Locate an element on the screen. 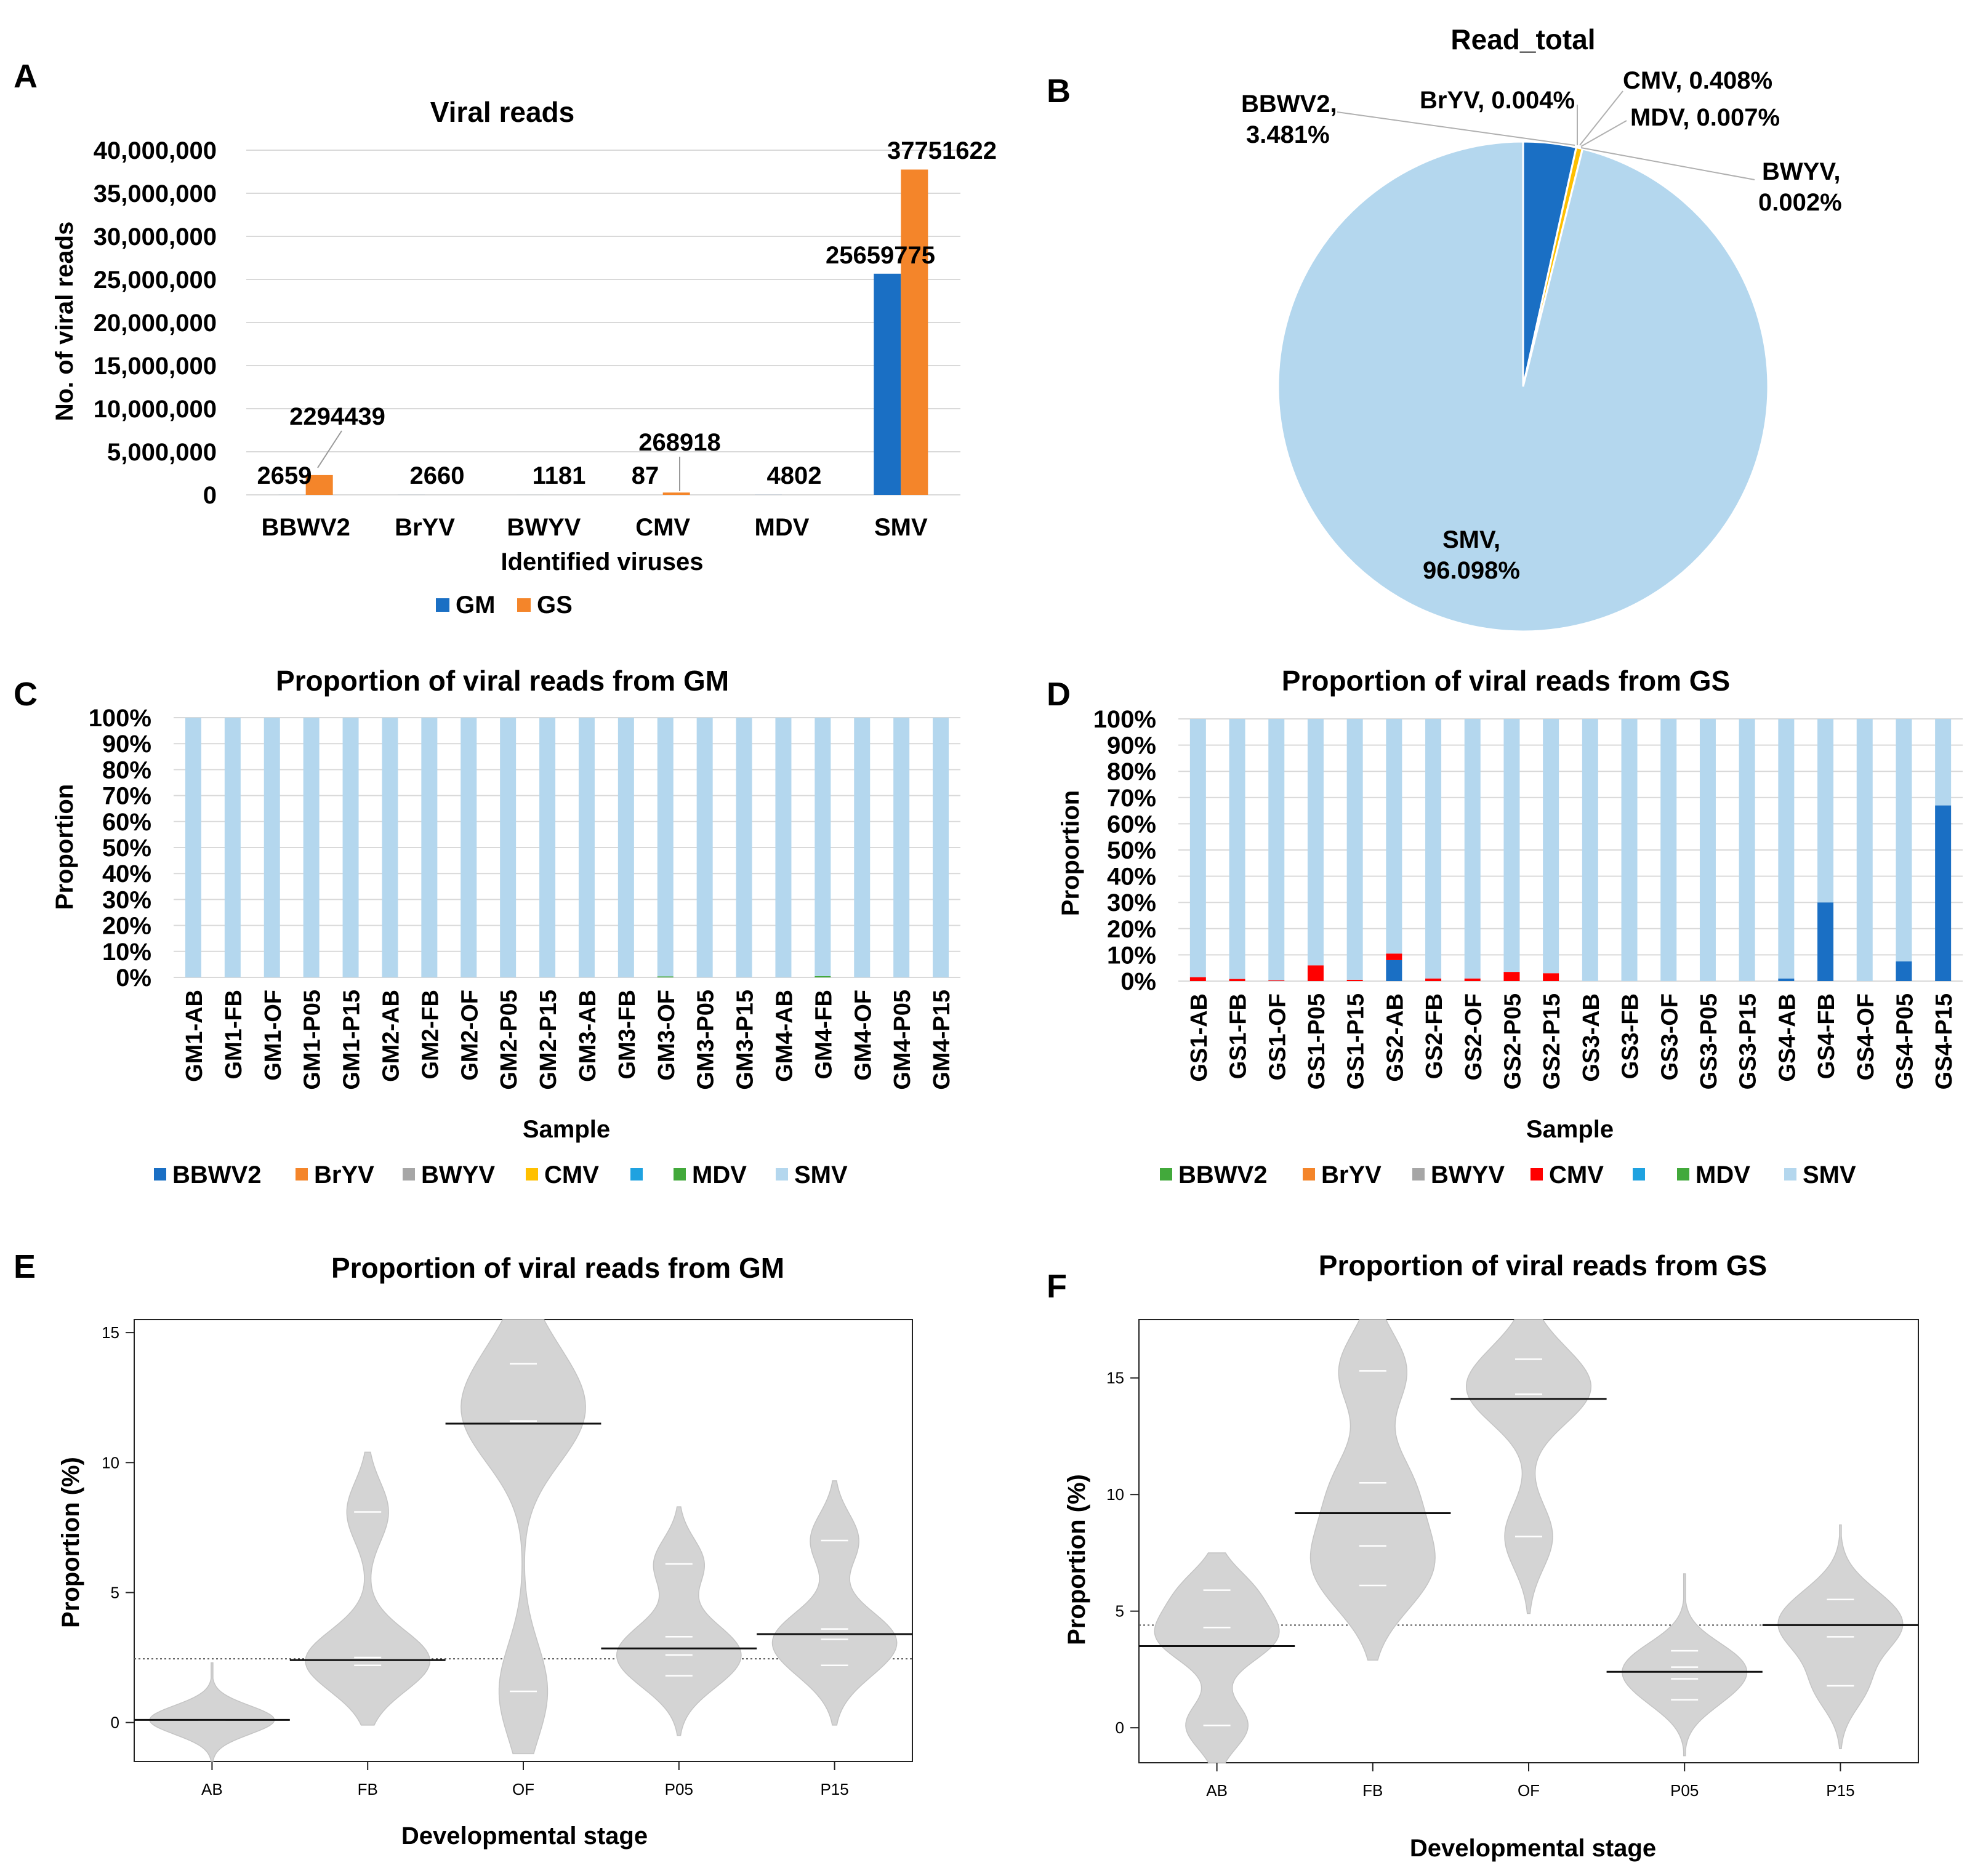  panel-a-title: Viral reads is located at coordinates (502, 112).